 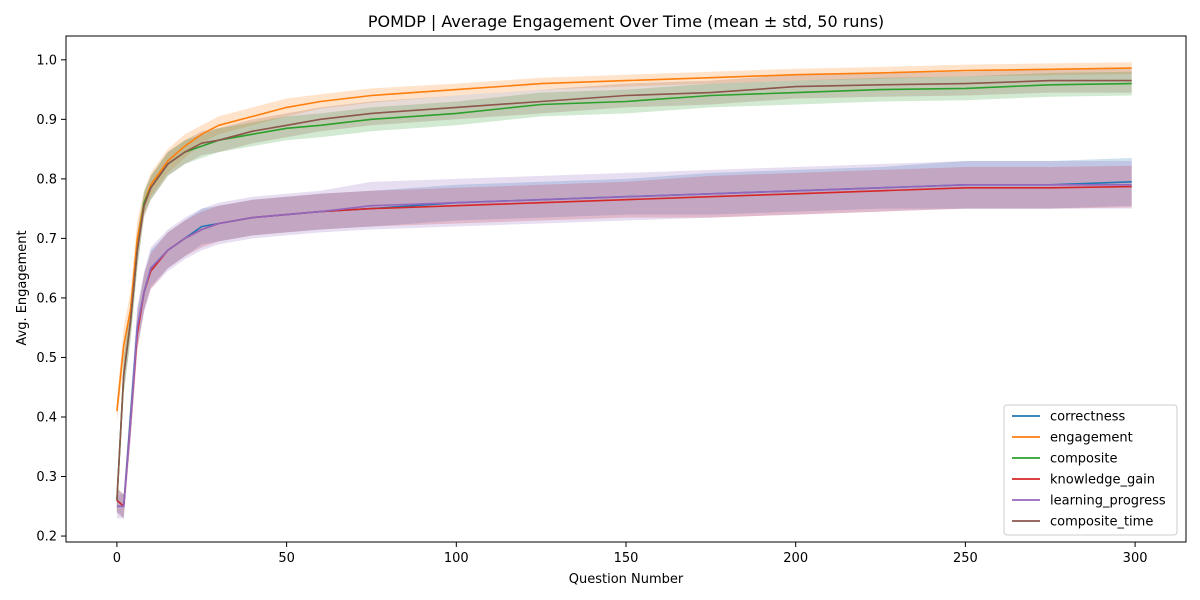 I want to click on y-tick-label: 1.0, so click(x=46, y=60).